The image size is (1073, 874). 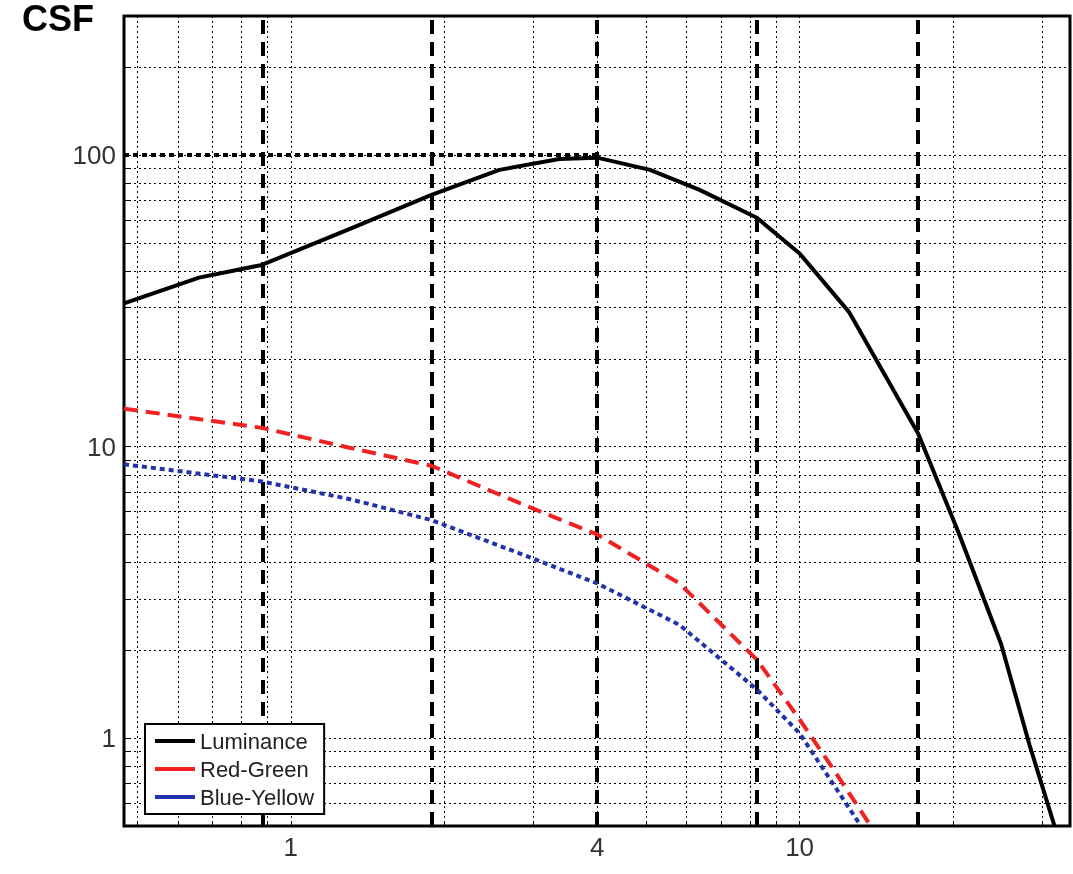 What do you see at coordinates (254, 769) in the screenshot?
I see `legend-label: Red-Green` at bounding box center [254, 769].